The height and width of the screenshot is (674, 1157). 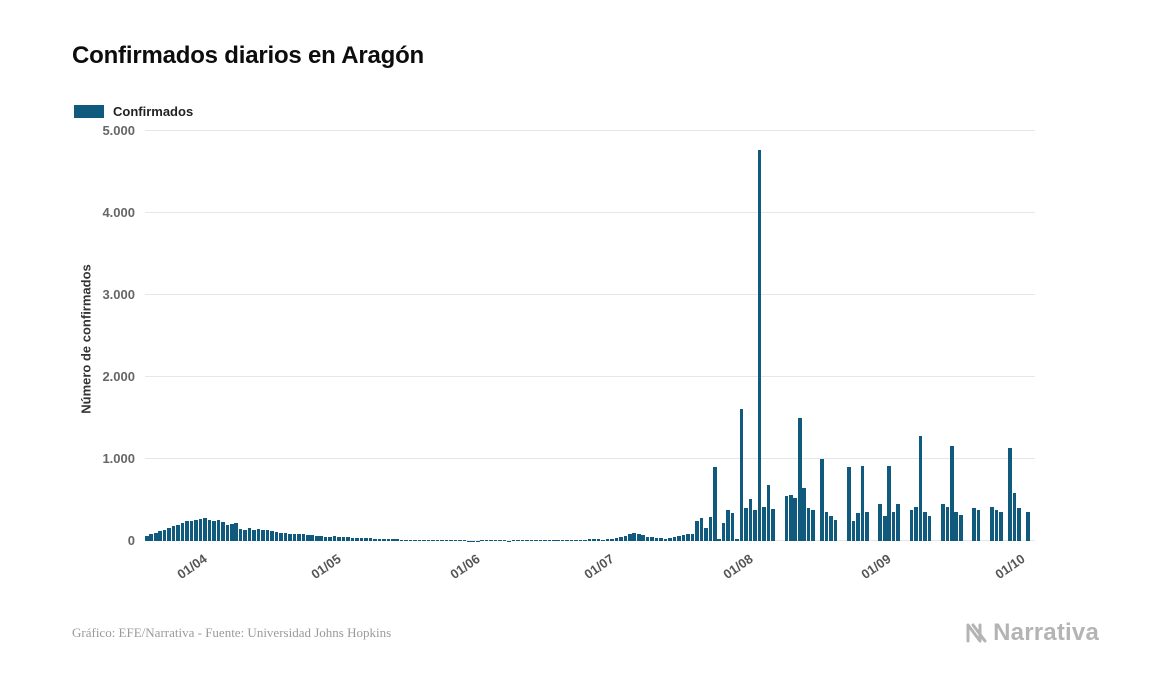 I want to click on x-axis-labels: 01/04 01/05 01/06 01/07 01/08 01/09 01/10, so click(x=590, y=572).